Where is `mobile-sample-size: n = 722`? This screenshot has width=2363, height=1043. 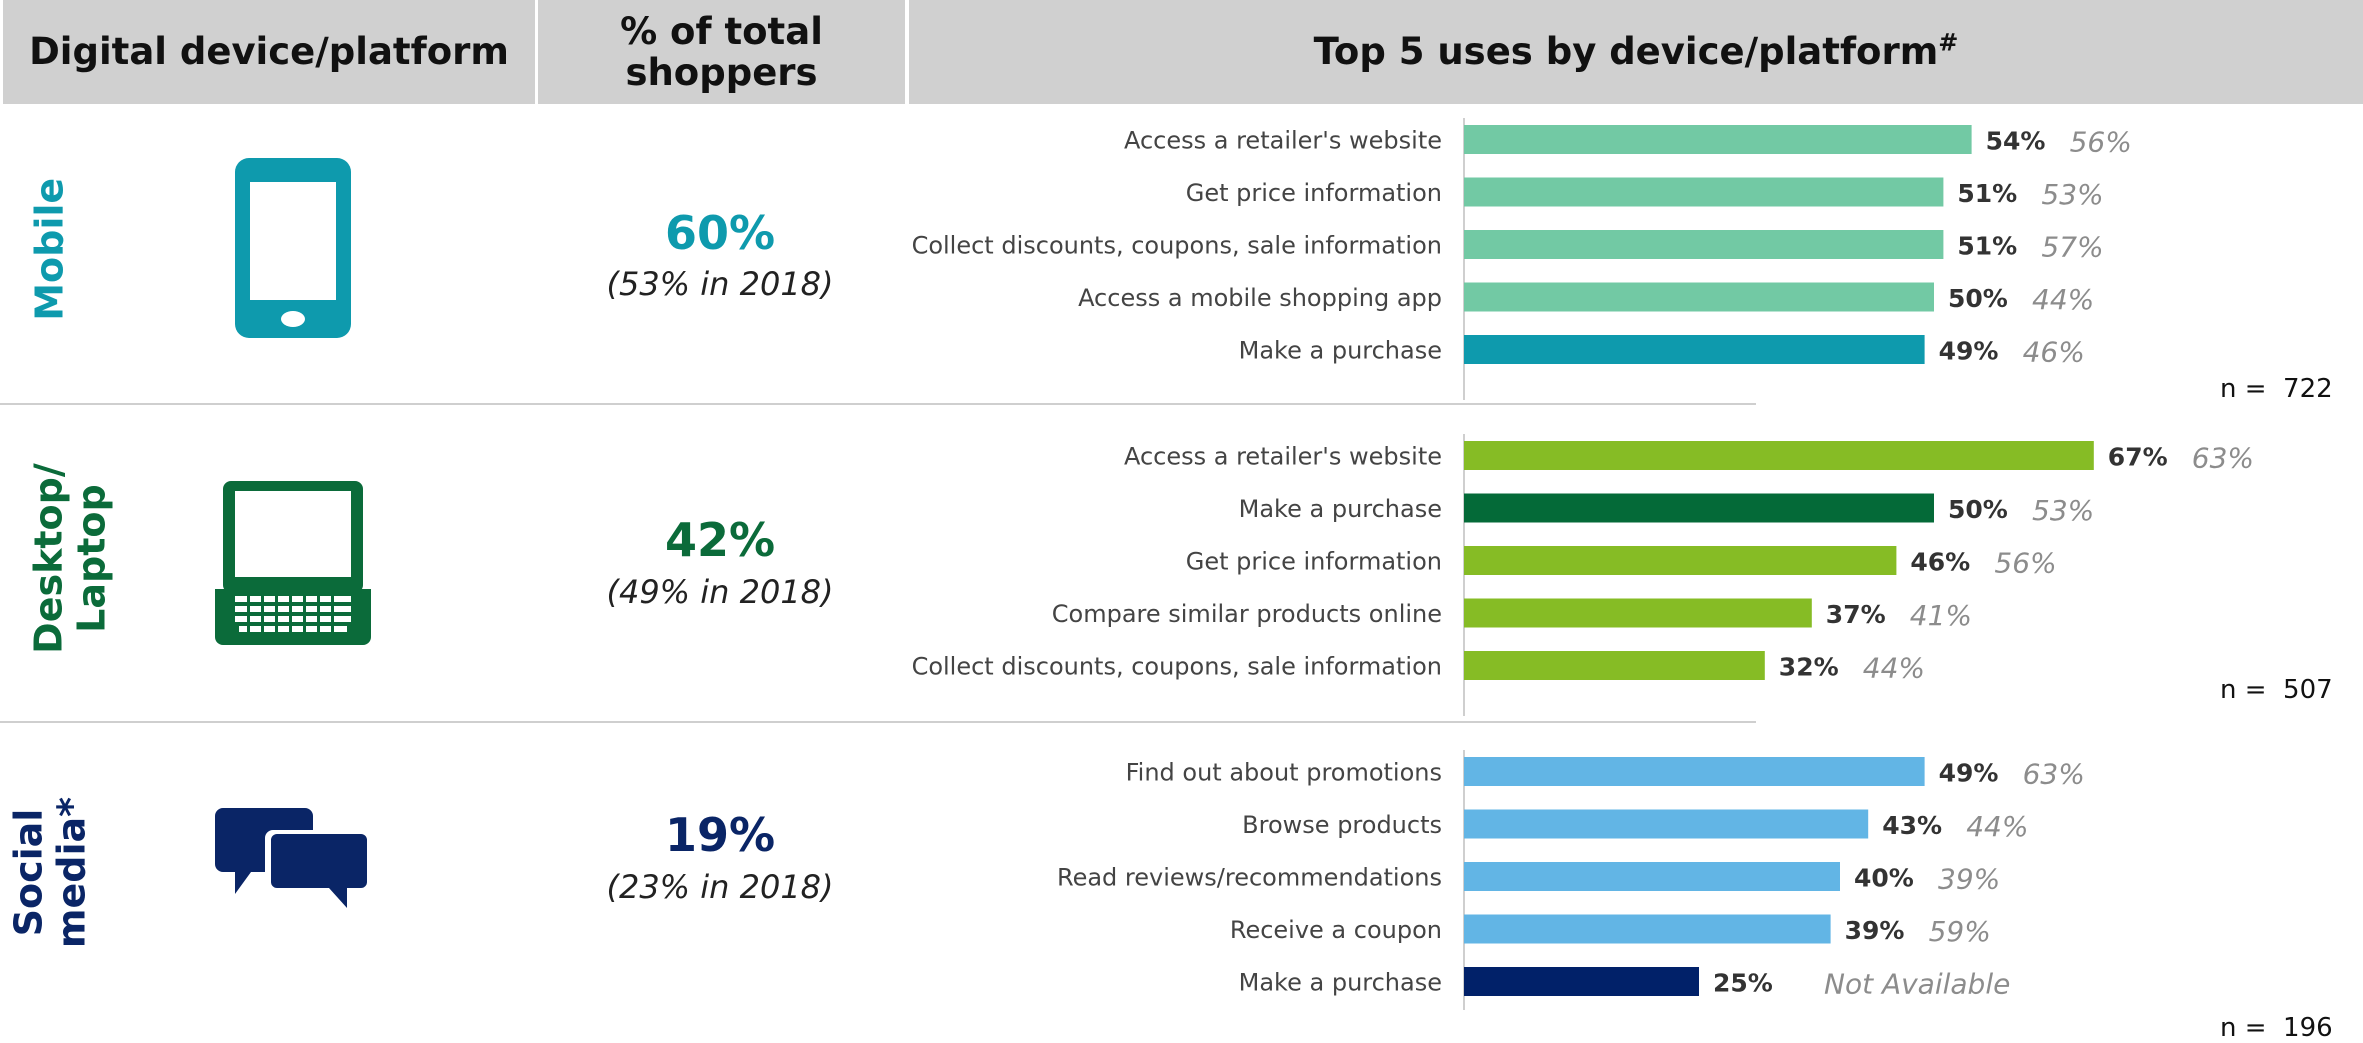
mobile-sample-size: n = 722 is located at coordinates (2276, 389).